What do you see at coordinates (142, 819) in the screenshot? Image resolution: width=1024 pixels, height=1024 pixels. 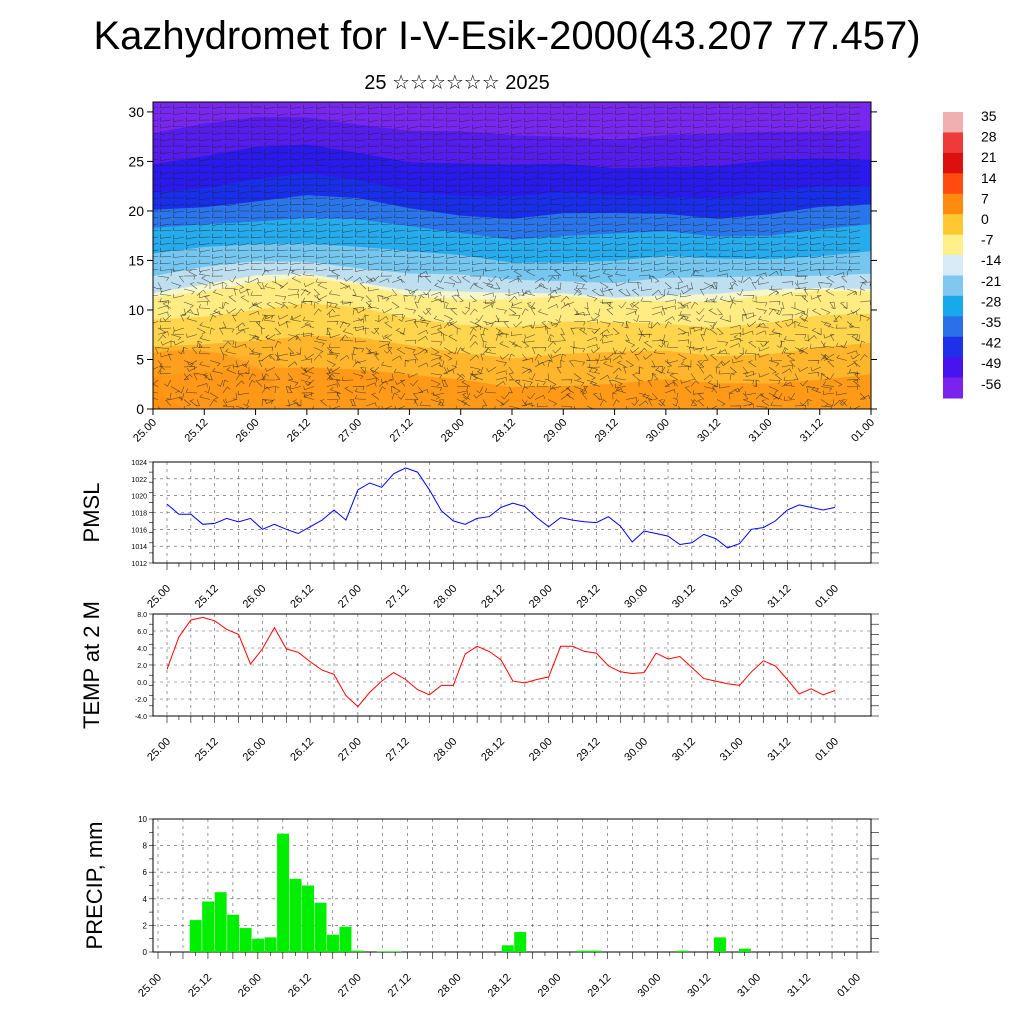 I see `y-tick-label: 10` at bounding box center [142, 819].